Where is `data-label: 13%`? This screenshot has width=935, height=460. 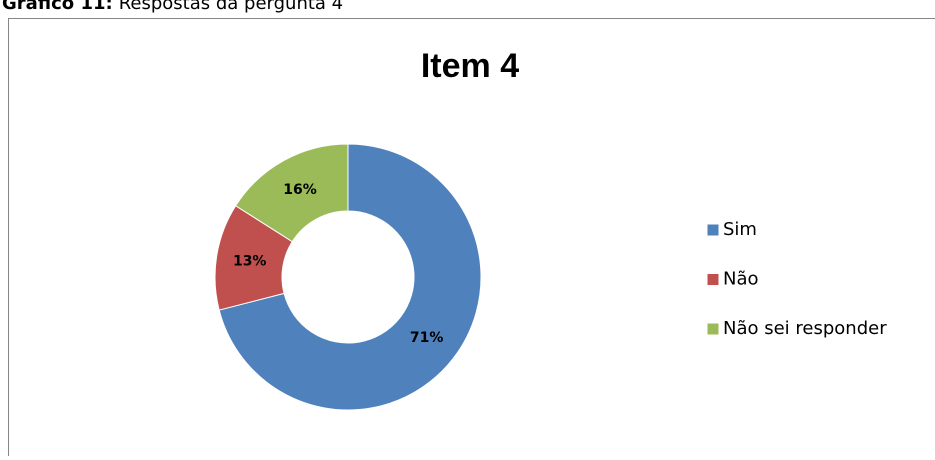 data-label: 13% is located at coordinates (250, 261).